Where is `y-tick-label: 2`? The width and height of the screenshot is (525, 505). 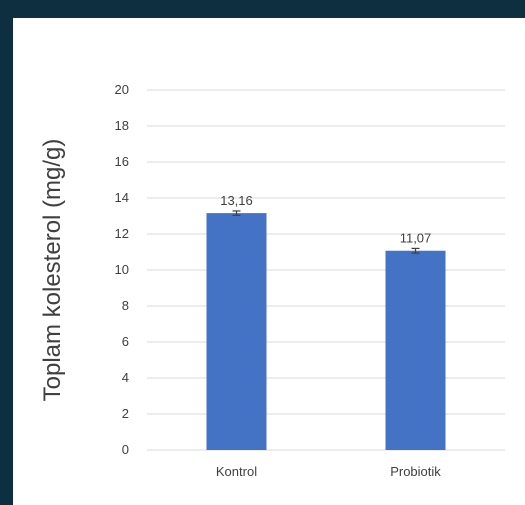
y-tick-label: 2 is located at coordinates (125, 413).